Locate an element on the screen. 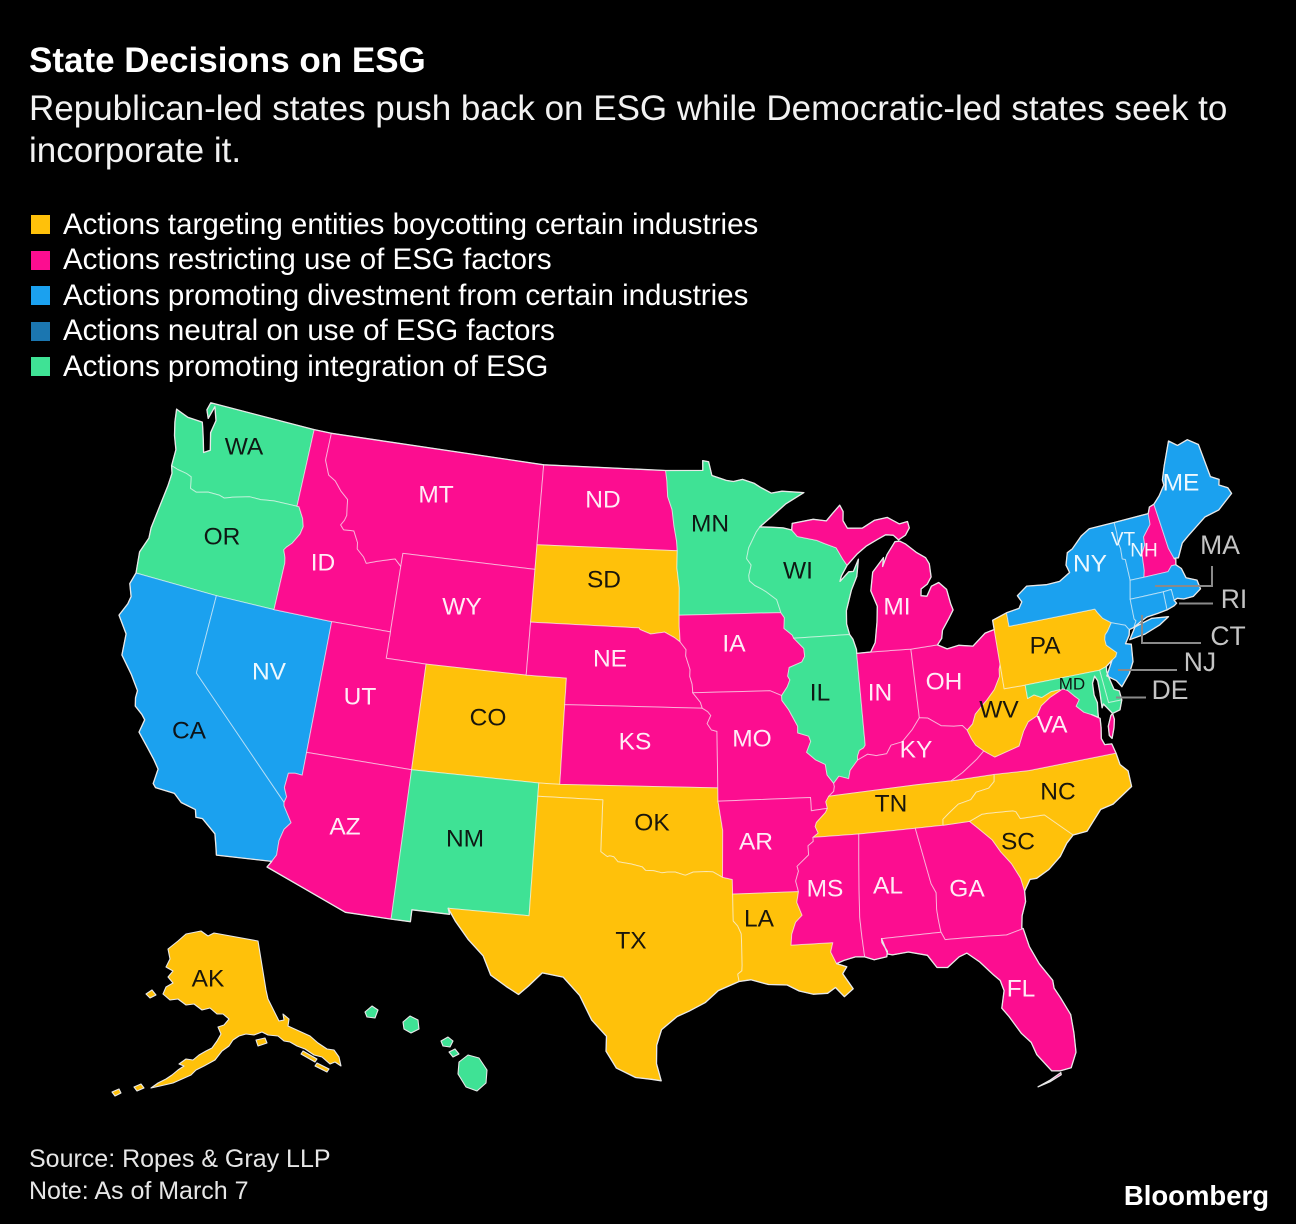  svg-text: SC is located at coordinates (1018, 842).